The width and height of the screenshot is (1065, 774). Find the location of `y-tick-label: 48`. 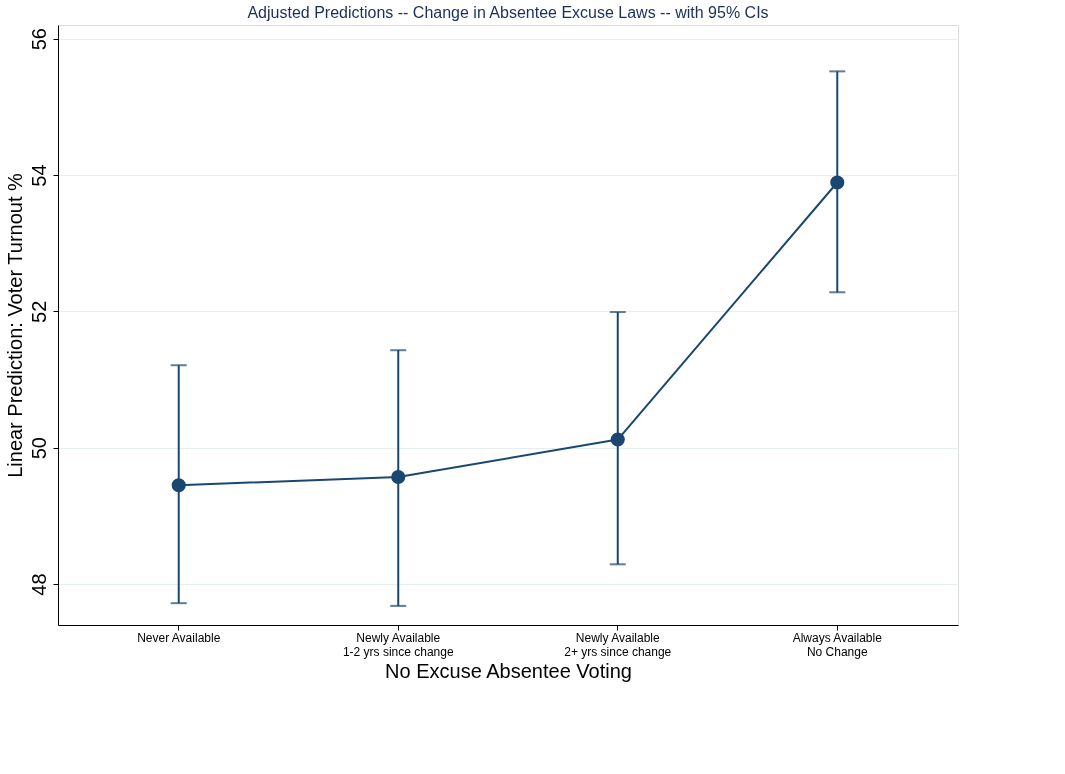

y-tick-label: 48 is located at coordinates (38, 584).